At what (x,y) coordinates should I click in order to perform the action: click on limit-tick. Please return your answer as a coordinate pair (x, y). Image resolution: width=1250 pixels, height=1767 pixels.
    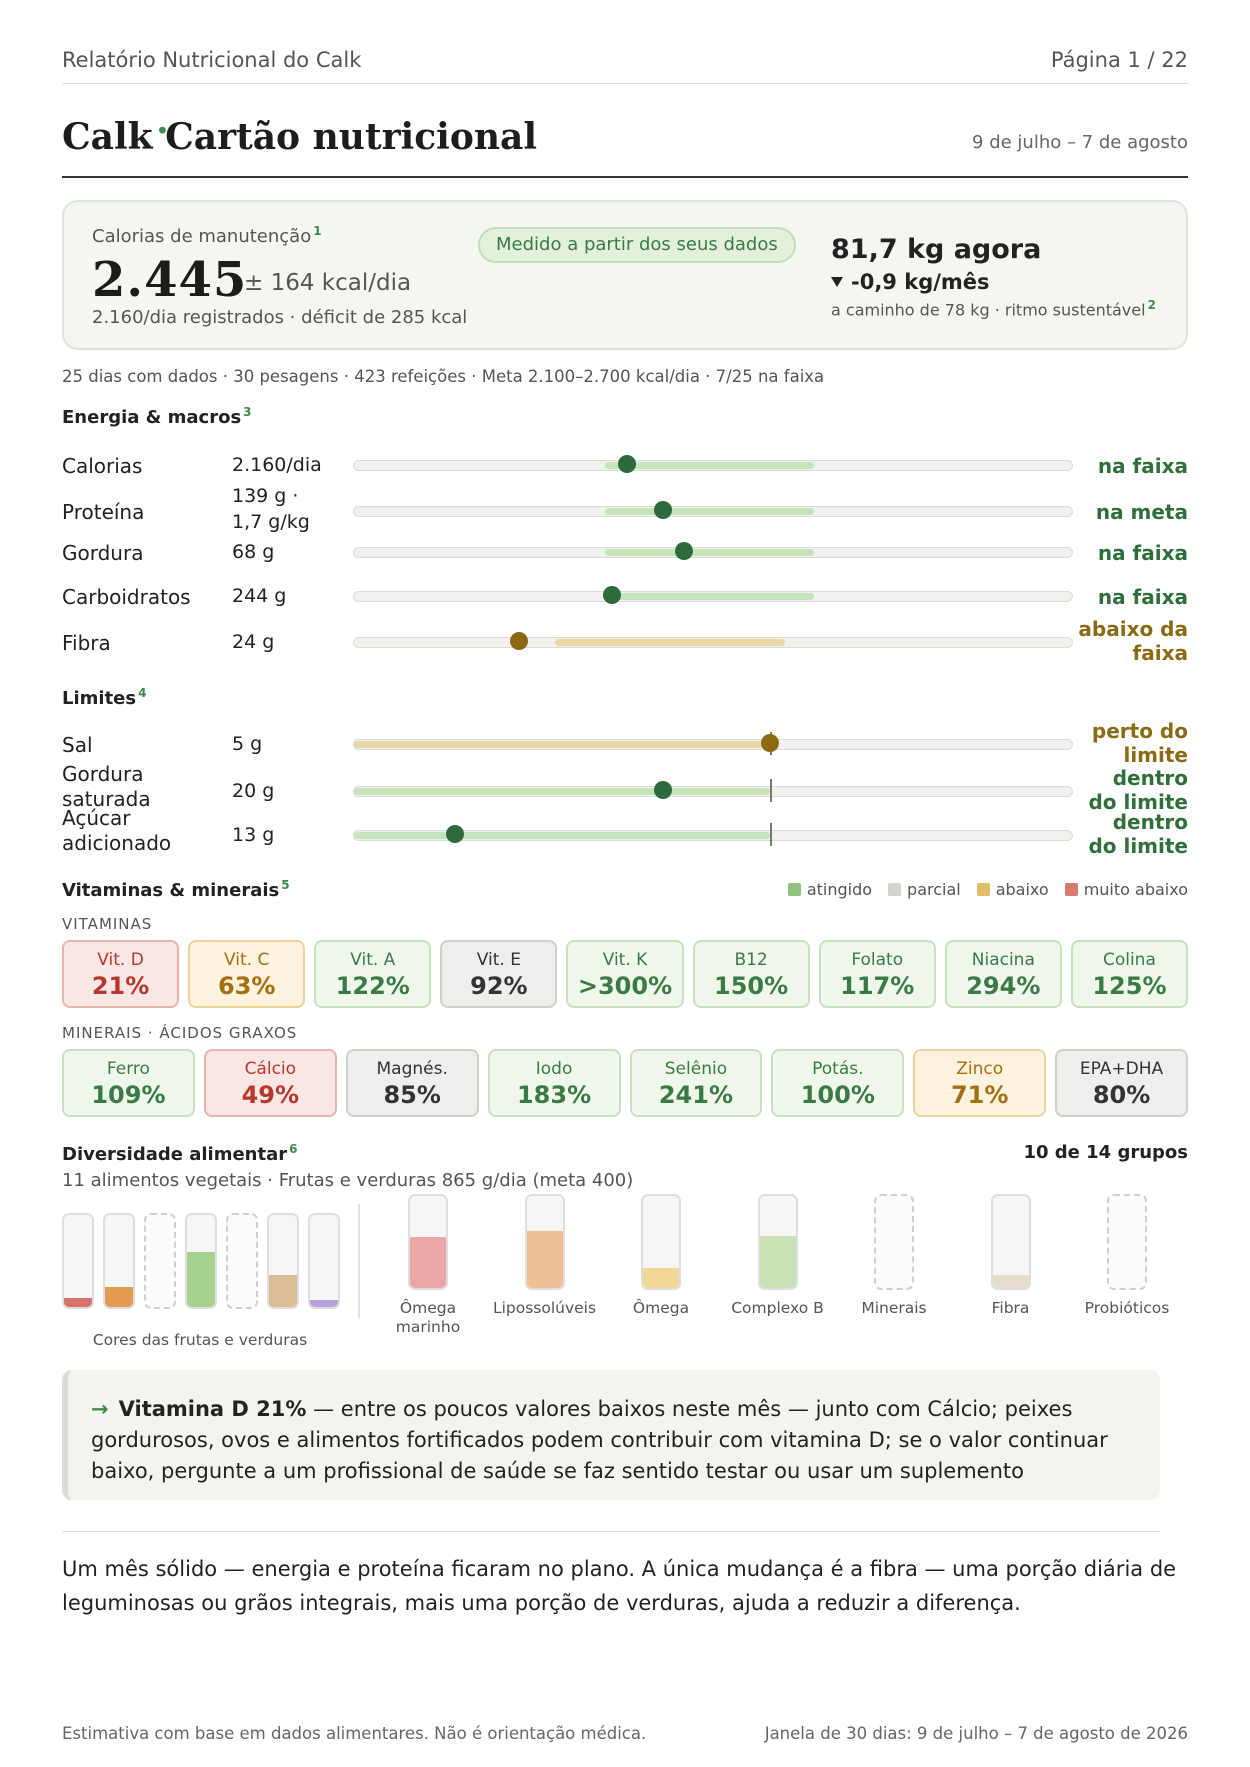
    Looking at the image, I should click on (771, 834).